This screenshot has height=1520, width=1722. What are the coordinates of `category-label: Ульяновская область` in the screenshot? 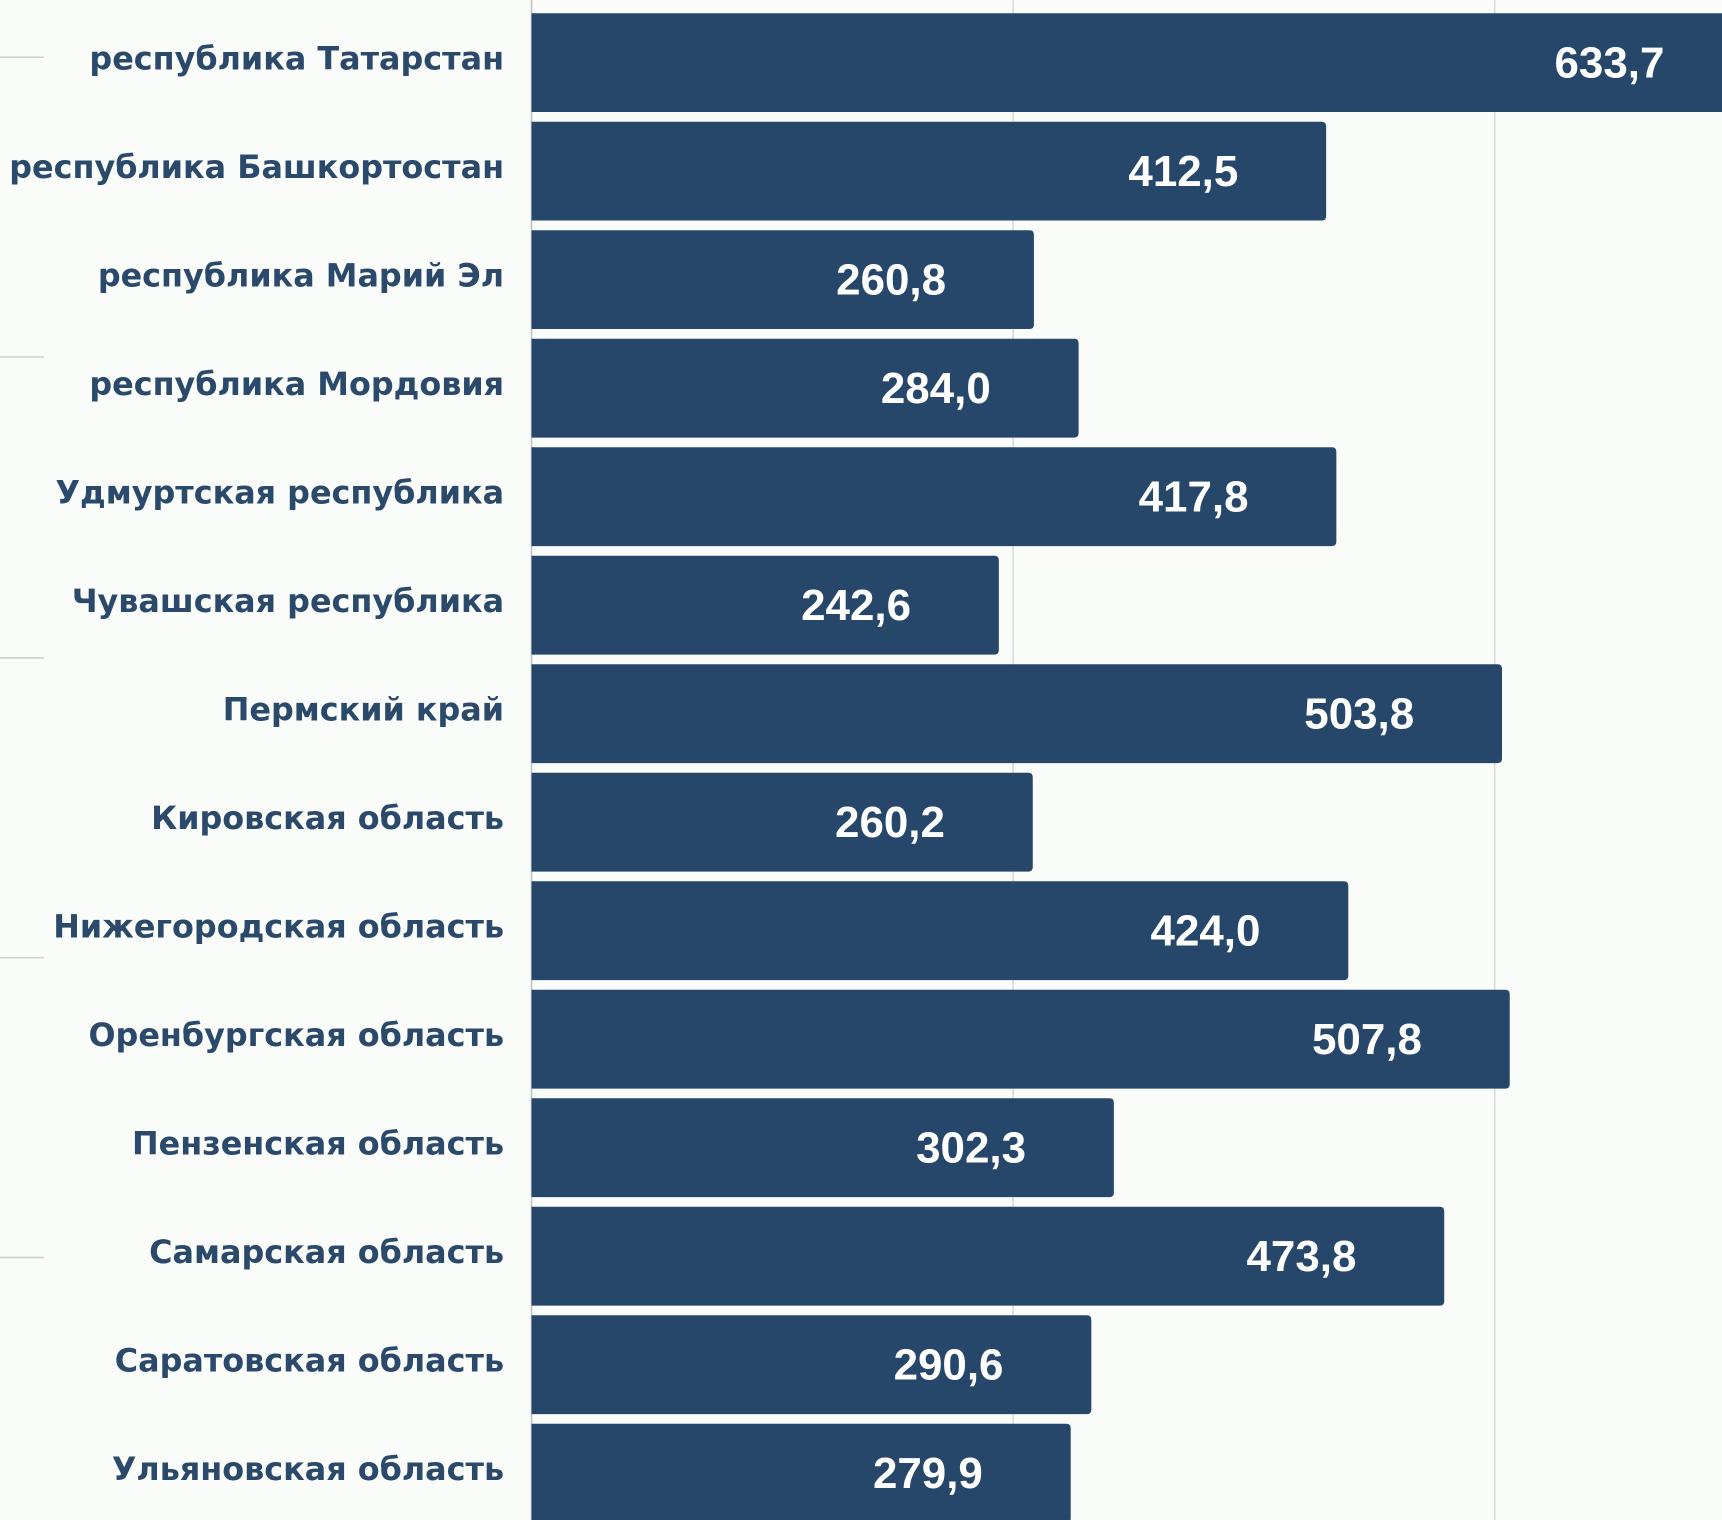 It's located at (308, 1469).